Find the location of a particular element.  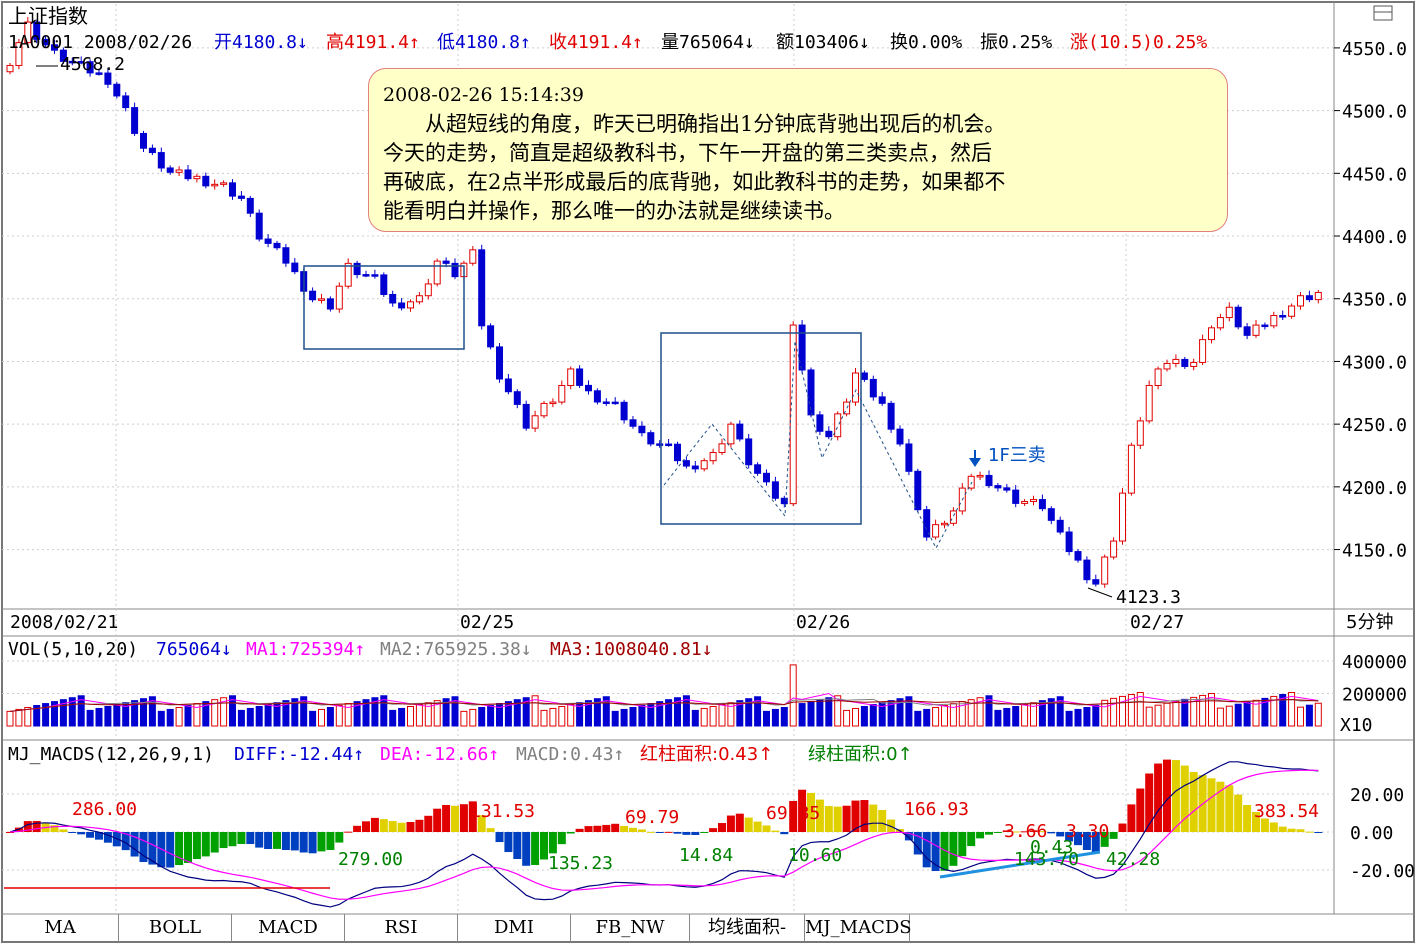

tab-macd: MACD is located at coordinates (288, 928).